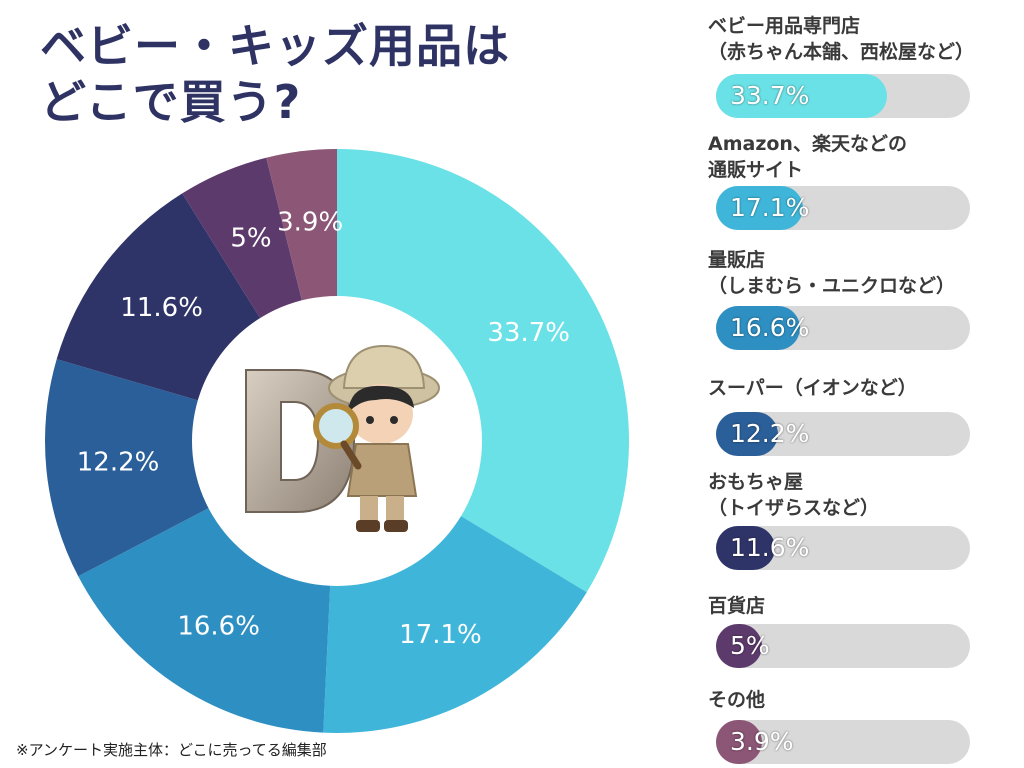 Image resolution: width=1024 pixels, height=768 pixels. What do you see at coordinates (340, 74) in the screenshot?
I see `page-title: ベビー・キッズ用品は どこで買う?` at bounding box center [340, 74].